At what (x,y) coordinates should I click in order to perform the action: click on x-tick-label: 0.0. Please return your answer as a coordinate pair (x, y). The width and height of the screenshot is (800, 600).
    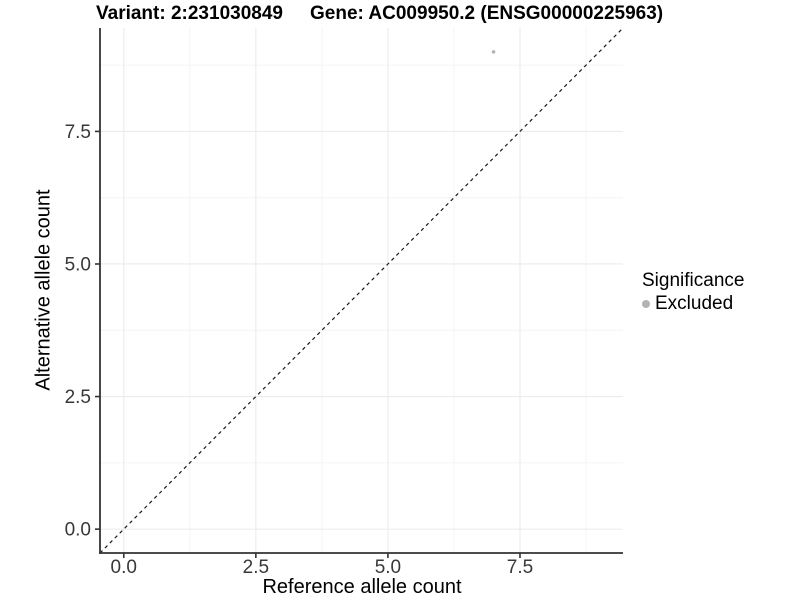
    Looking at the image, I should click on (124, 567).